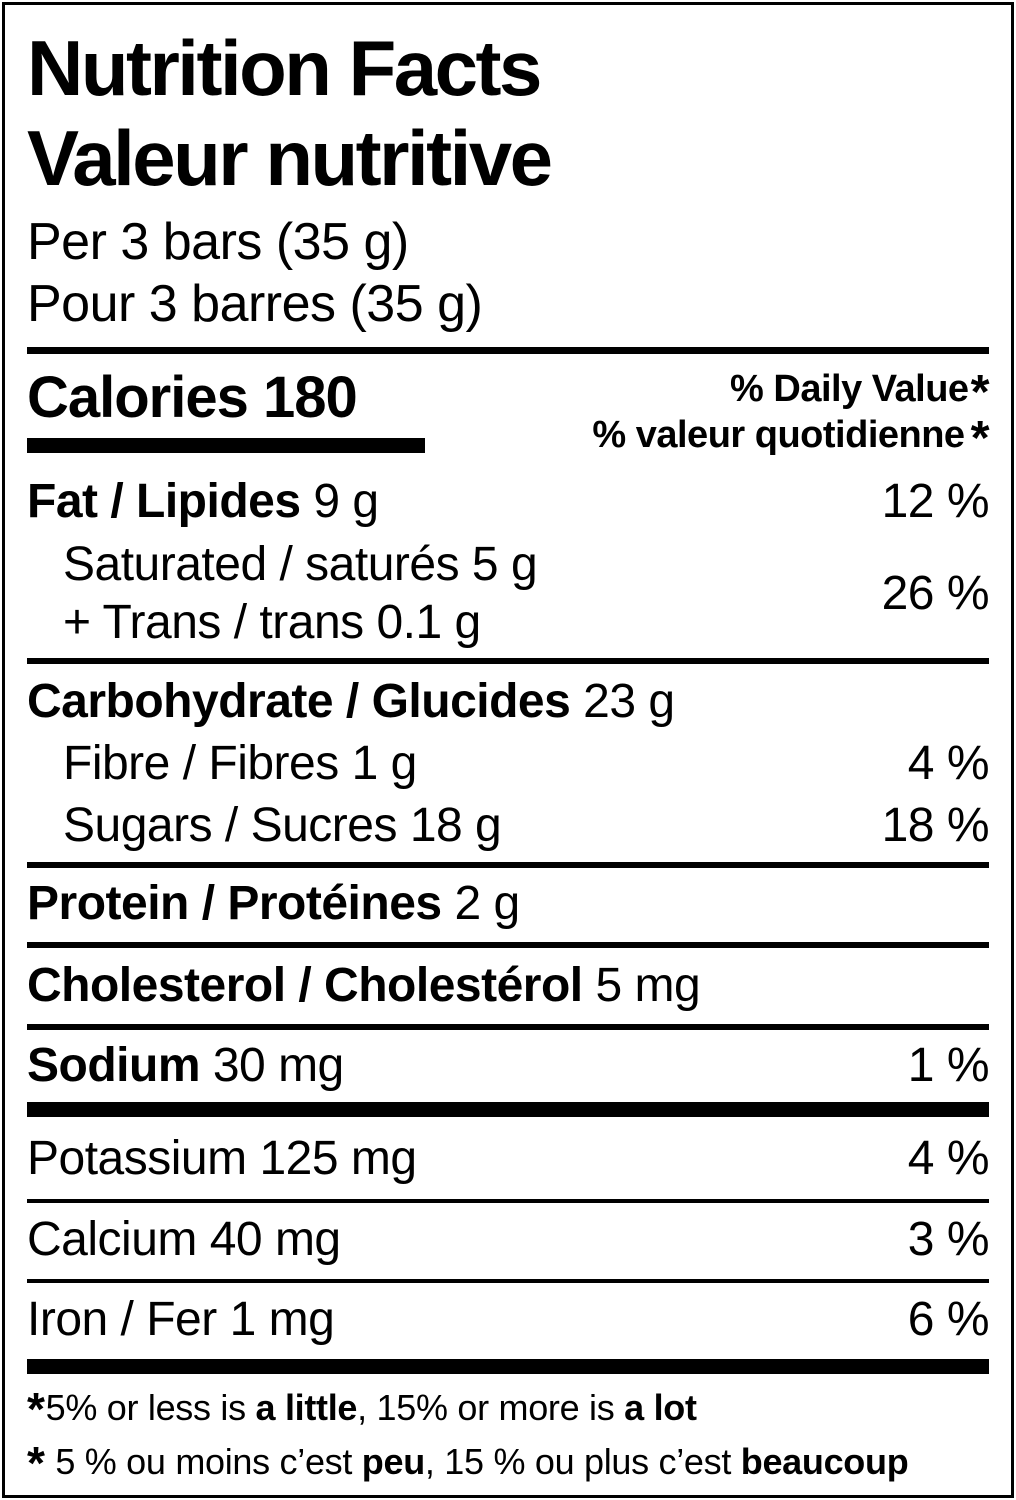 The image size is (1016, 1500). Describe the element at coordinates (948, 1239) in the screenshot. I see `nutrient-dv: 3 %` at that location.